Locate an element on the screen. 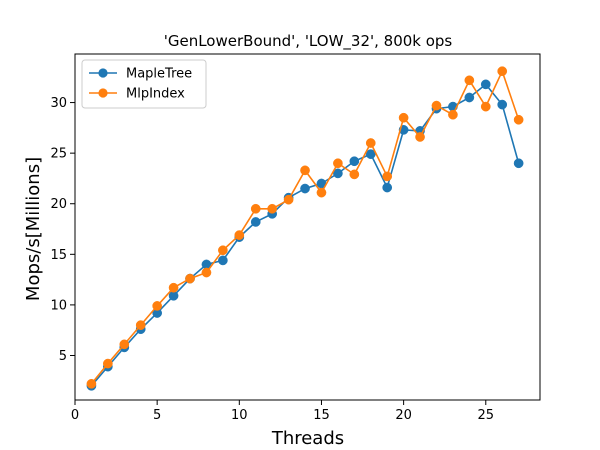 The height and width of the screenshot is (450, 600). legend: MapleTree MlpIndex is located at coordinates (144, 84).